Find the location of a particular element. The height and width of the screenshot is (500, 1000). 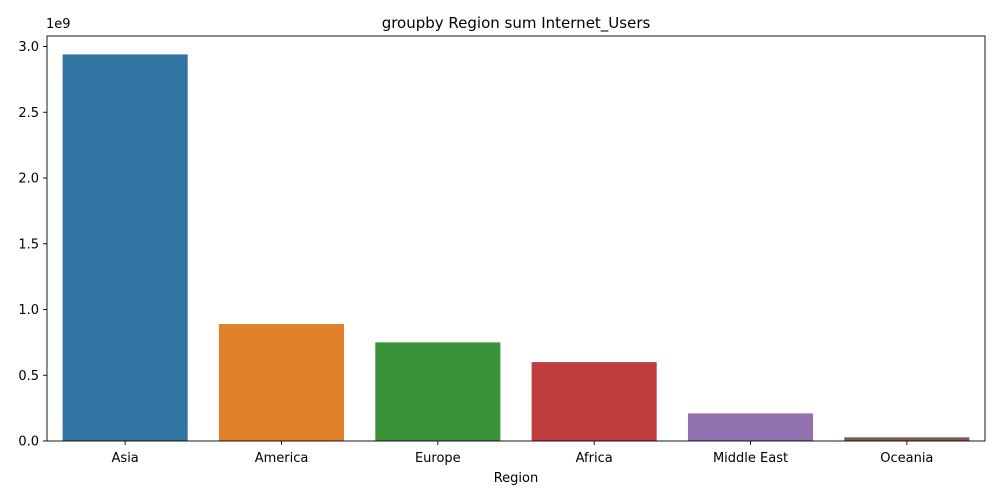

y-tick-label: 3.0 is located at coordinates (28, 47).